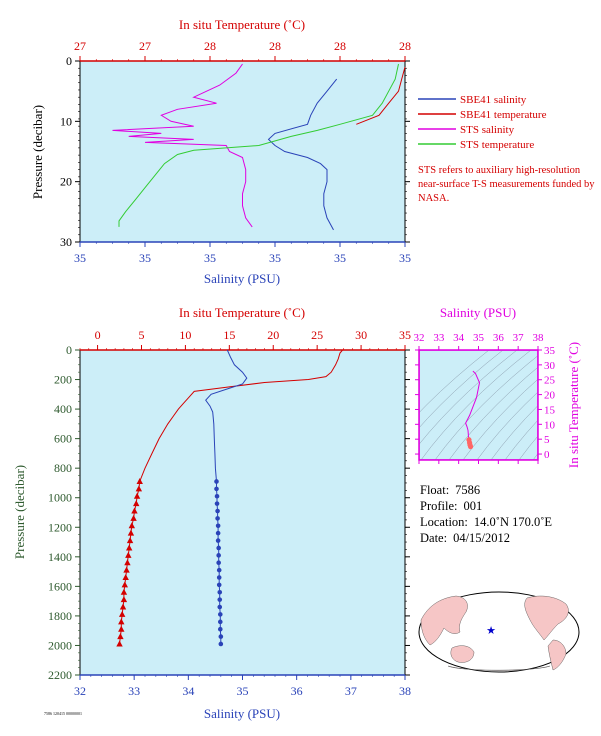 The image size is (601, 736). Describe the element at coordinates (361, 335) in the screenshot. I see `lower-top-tick-label: 30` at that location.